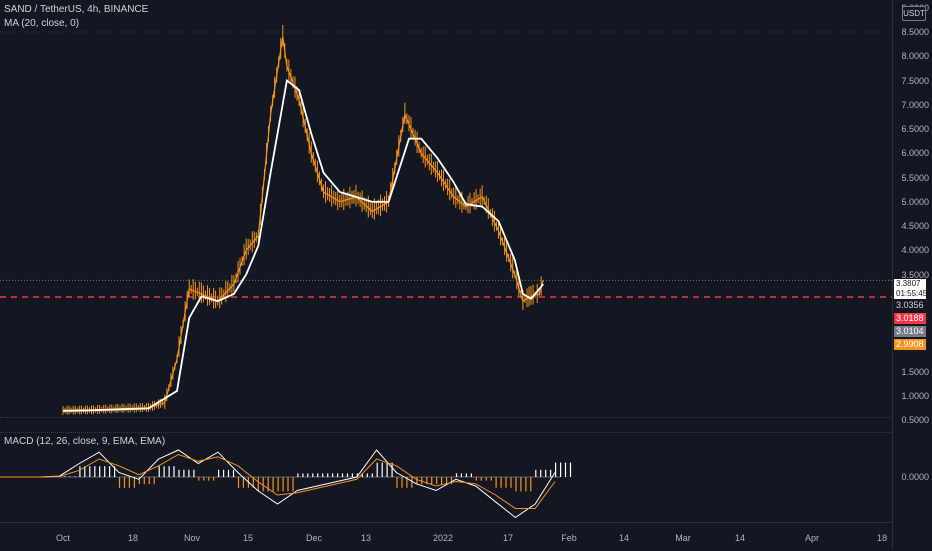 The width and height of the screenshot is (932, 551). What do you see at coordinates (915, 177) in the screenshot?
I see `price-tick: 5.5000` at bounding box center [915, 177].